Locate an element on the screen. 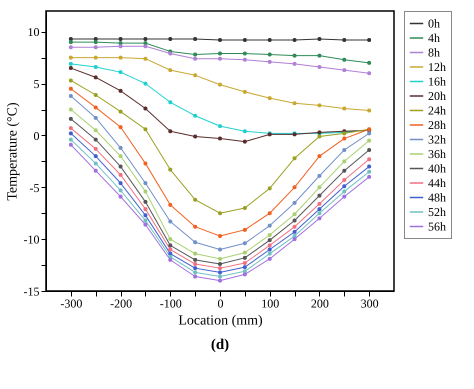 Image resolution: width=474 pixels, height=389 pixels. legend-label: 32h is located at coordinates (437, 139).